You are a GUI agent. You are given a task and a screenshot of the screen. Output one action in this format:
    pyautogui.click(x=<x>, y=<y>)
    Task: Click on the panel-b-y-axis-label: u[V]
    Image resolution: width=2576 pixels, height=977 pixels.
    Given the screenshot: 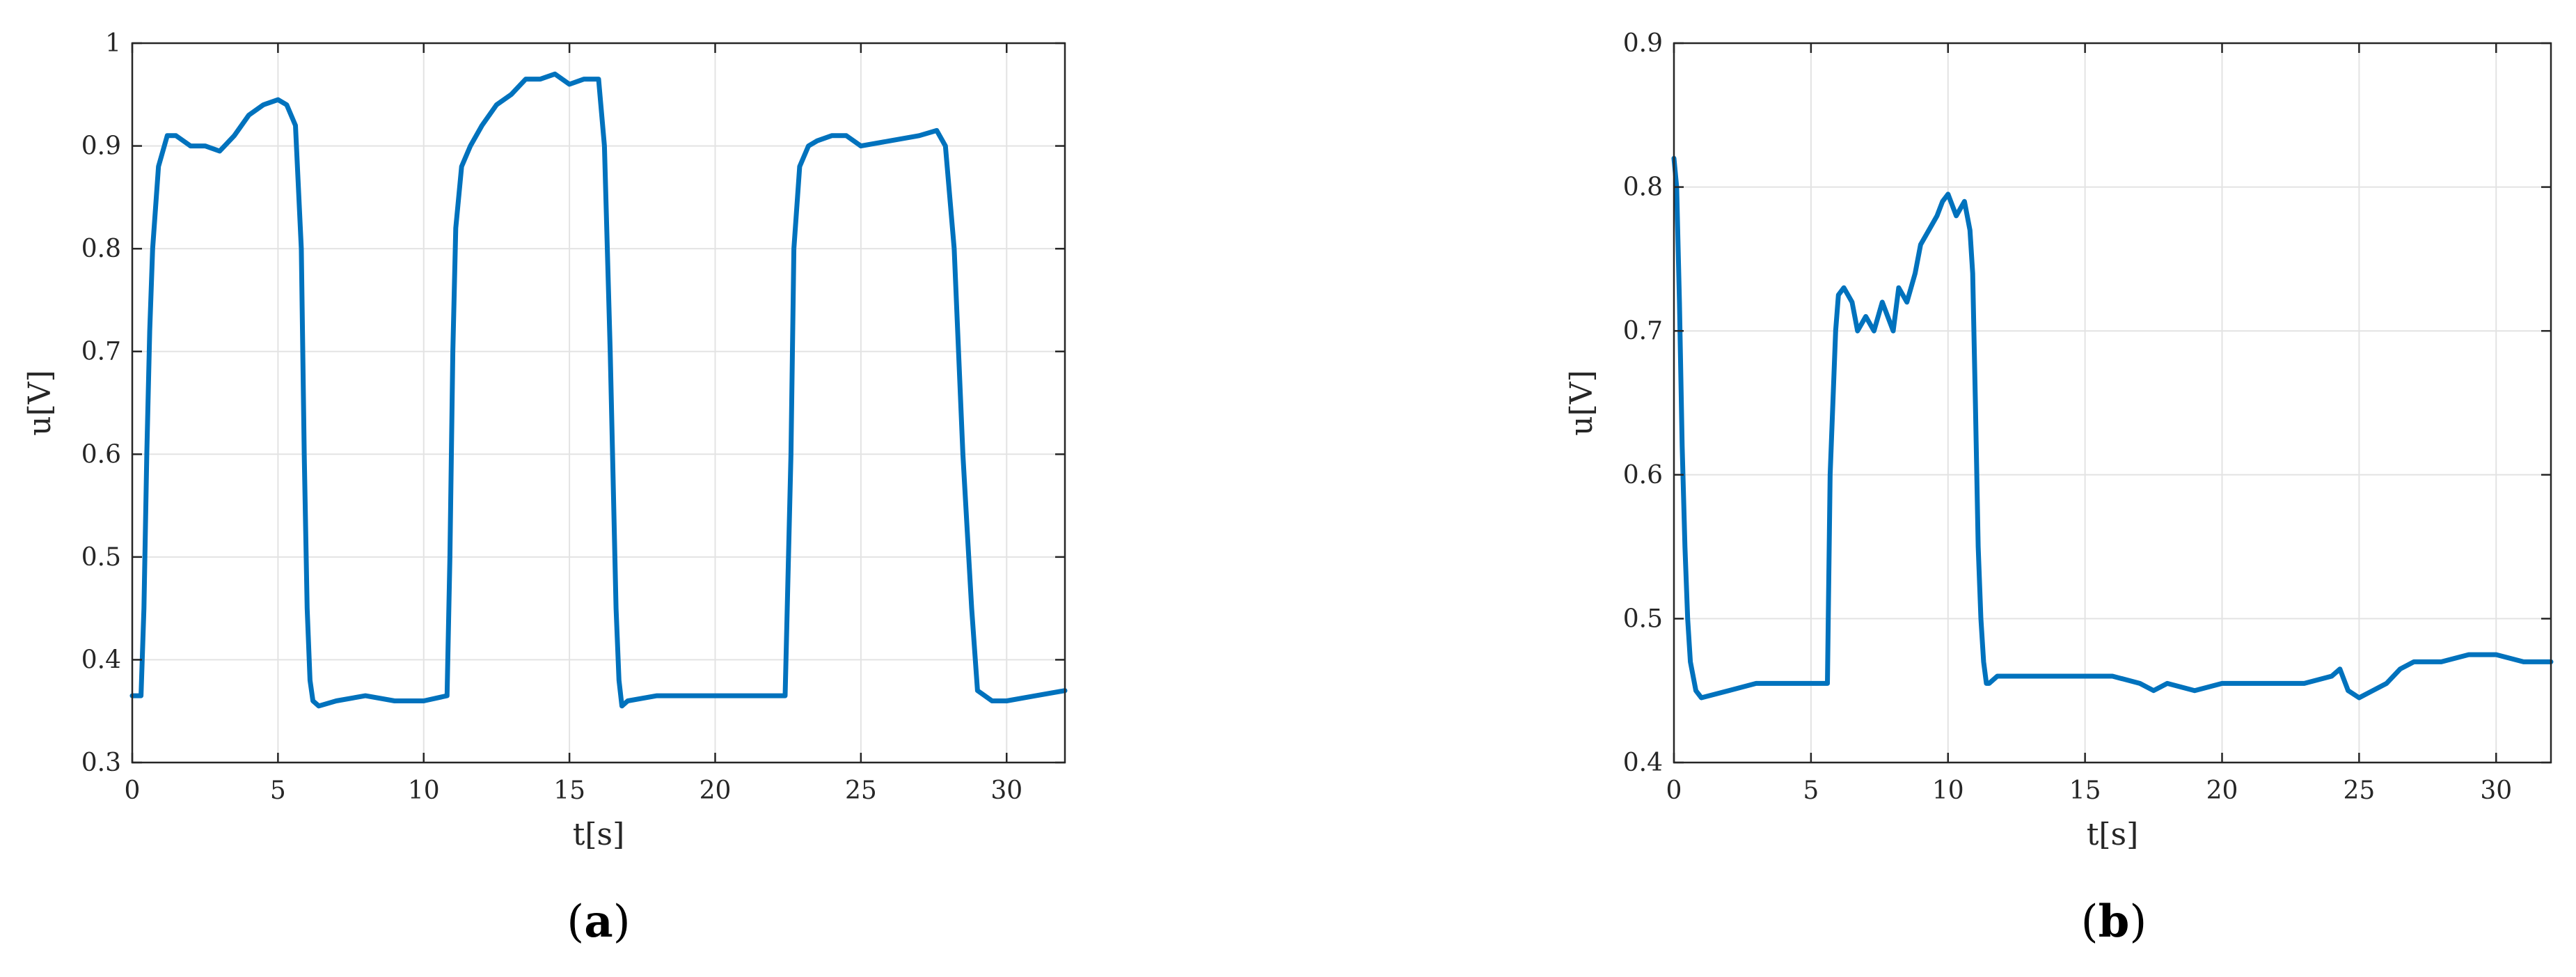 What is the action you would take?
    pyautogui.click(x=1581, y=402)
    